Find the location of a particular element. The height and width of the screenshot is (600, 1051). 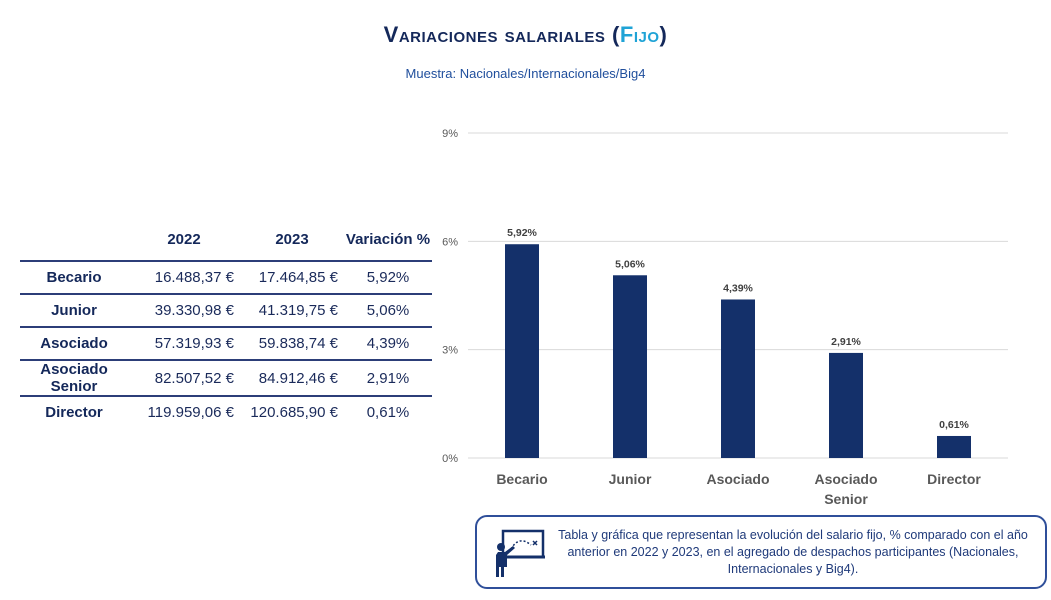

column-header-empty is located at coordinates (74, 240).